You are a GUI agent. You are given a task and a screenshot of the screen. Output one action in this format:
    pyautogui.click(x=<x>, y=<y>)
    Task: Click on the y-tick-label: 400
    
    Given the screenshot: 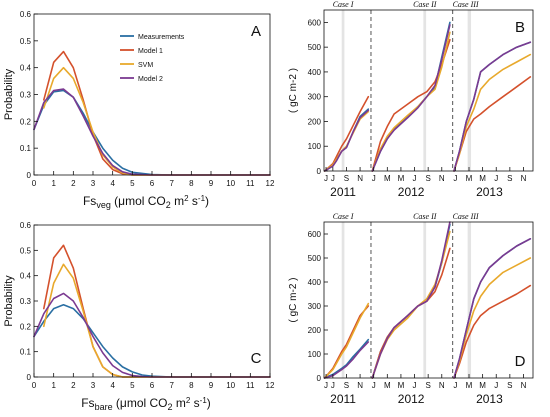 What is the action you would take?
    pyautogui.click(x=315, y=72)
    